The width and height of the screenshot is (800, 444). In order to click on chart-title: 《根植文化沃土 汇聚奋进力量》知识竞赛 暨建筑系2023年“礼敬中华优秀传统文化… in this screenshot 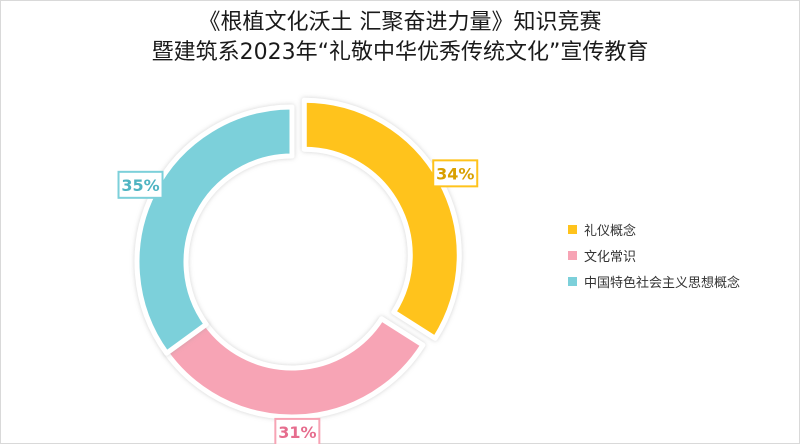, I will do `click(400, 38)`.